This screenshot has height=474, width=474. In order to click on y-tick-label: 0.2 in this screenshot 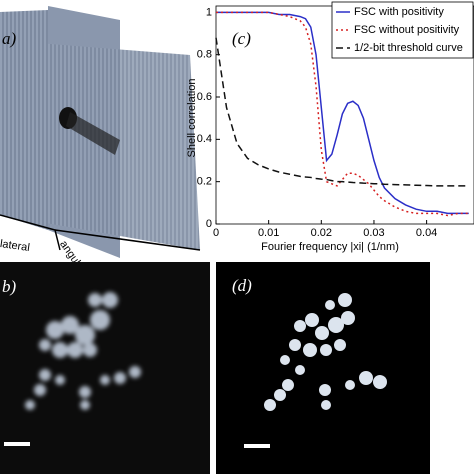, I will do `click(204, 182)`.